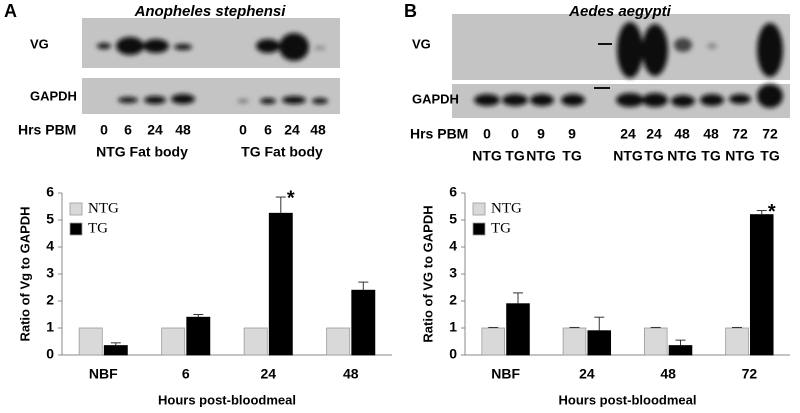 The height and width of the screenshot is (413, 800). Describe the element at coordinates (750, 374) in the screenshot. I see `x-tick-label: 72` at that location.